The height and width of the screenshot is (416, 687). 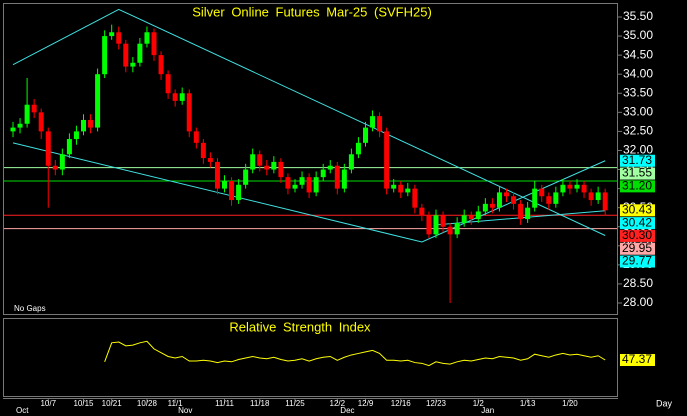 What do you see at coordinates (366, 403) in the screenshot?
I see `x-tick-label: 12/9` at bounding box center [366, 403].